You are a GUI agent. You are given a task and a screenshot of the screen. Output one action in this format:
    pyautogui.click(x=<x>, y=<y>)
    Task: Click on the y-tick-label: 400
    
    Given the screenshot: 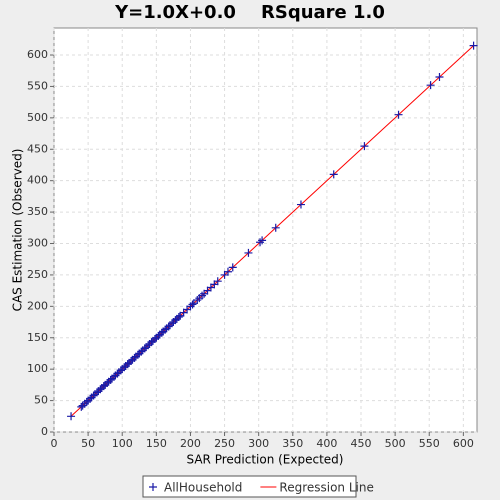 What is the action you would take?
    pyautogui.click(x=37, y=180)
    